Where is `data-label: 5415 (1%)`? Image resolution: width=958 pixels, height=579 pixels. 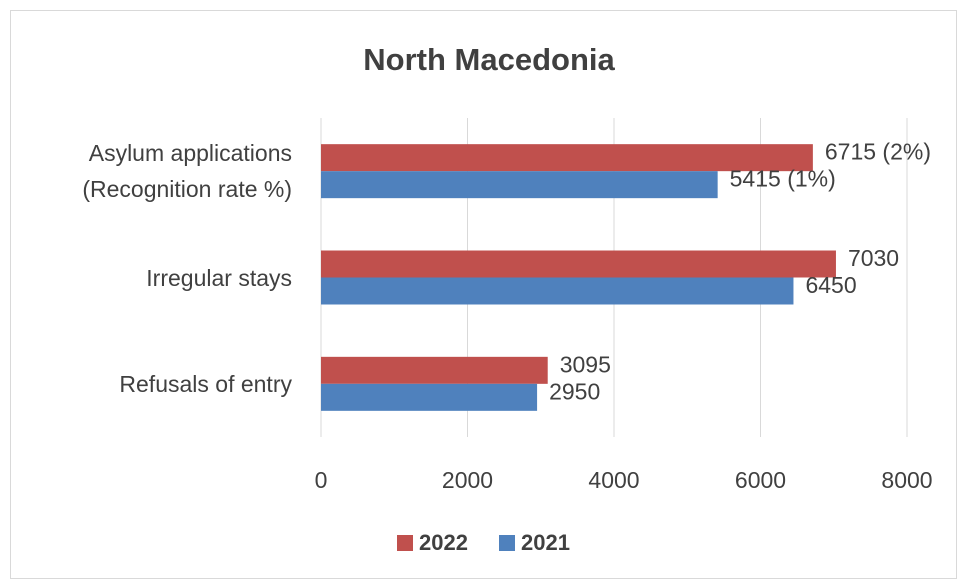 data-label: 5415 (1%) is located at coordinates (783, 179).